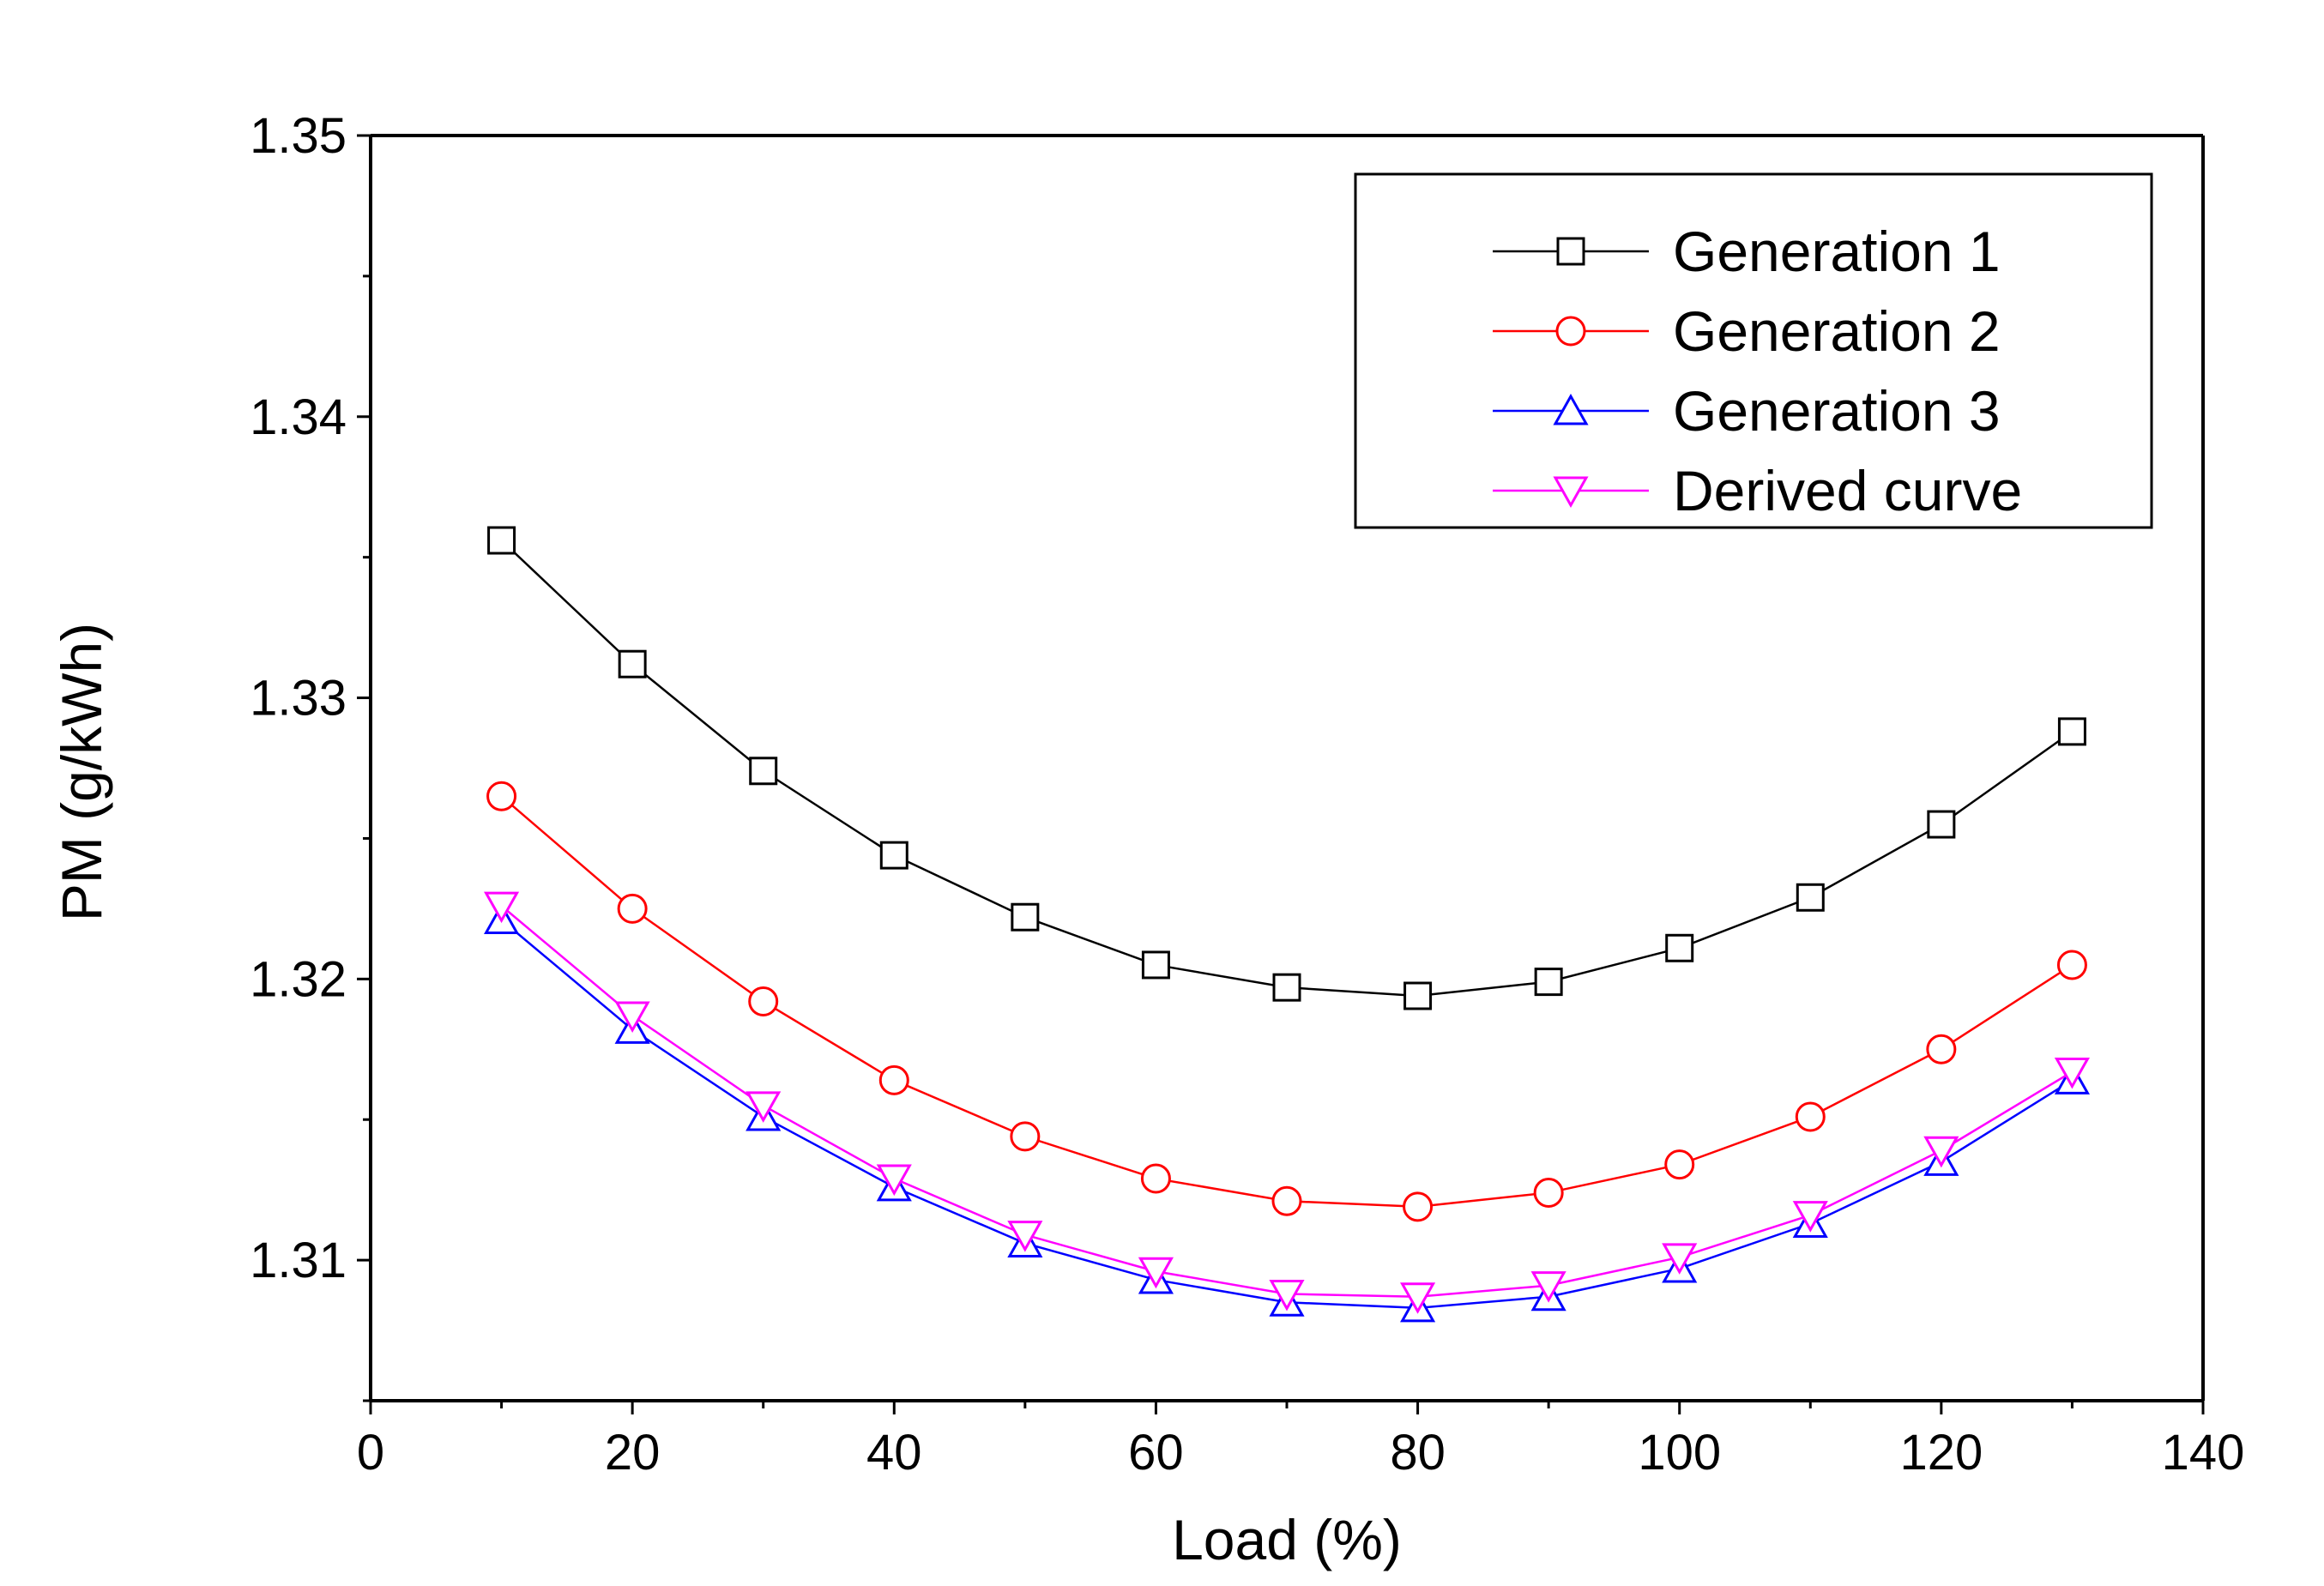 Image resolution: width=2324 pixels, height=1586 pixels. I want to click on x-tick-label: 60, so click(1156, 1452).